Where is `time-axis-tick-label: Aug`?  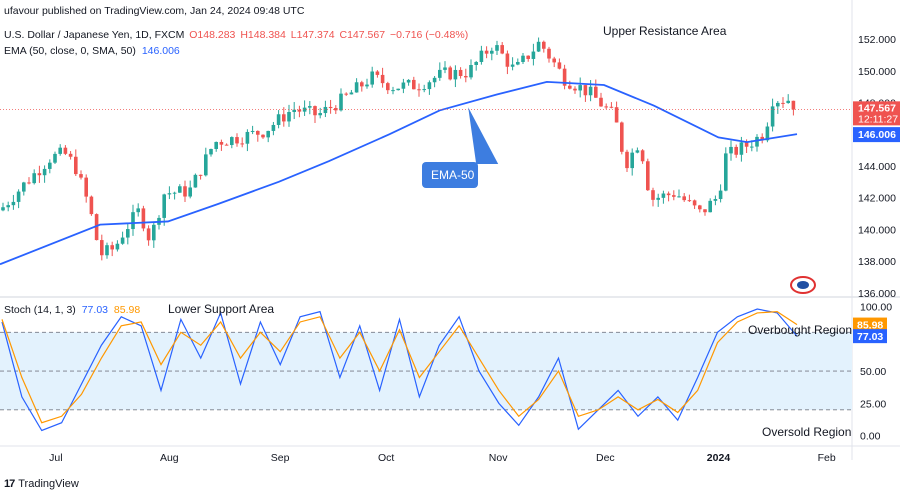 time-axis-tick-label: Aug is located at coordinates (169, 458).